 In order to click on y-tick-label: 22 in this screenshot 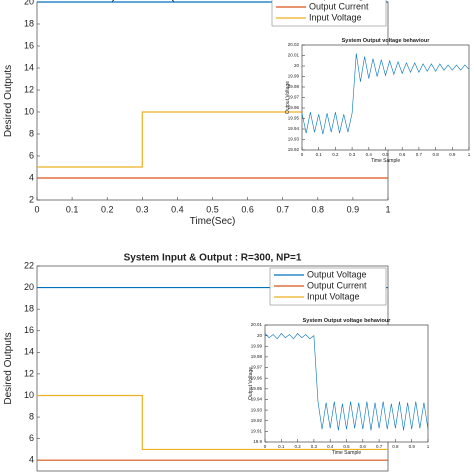, I will do `click(29, 265)`.